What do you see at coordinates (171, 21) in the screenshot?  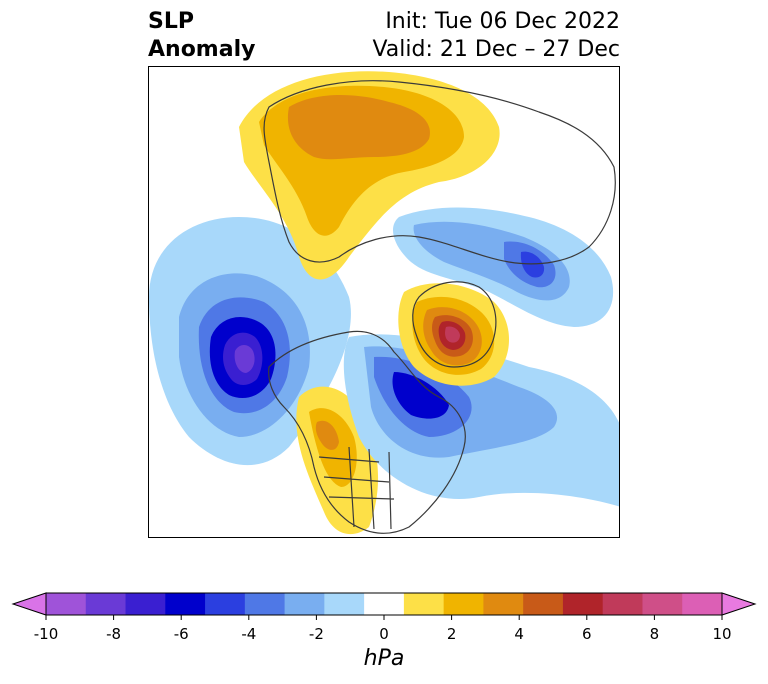 I see `title-slp: SLP` at bounding box center [171, 21].